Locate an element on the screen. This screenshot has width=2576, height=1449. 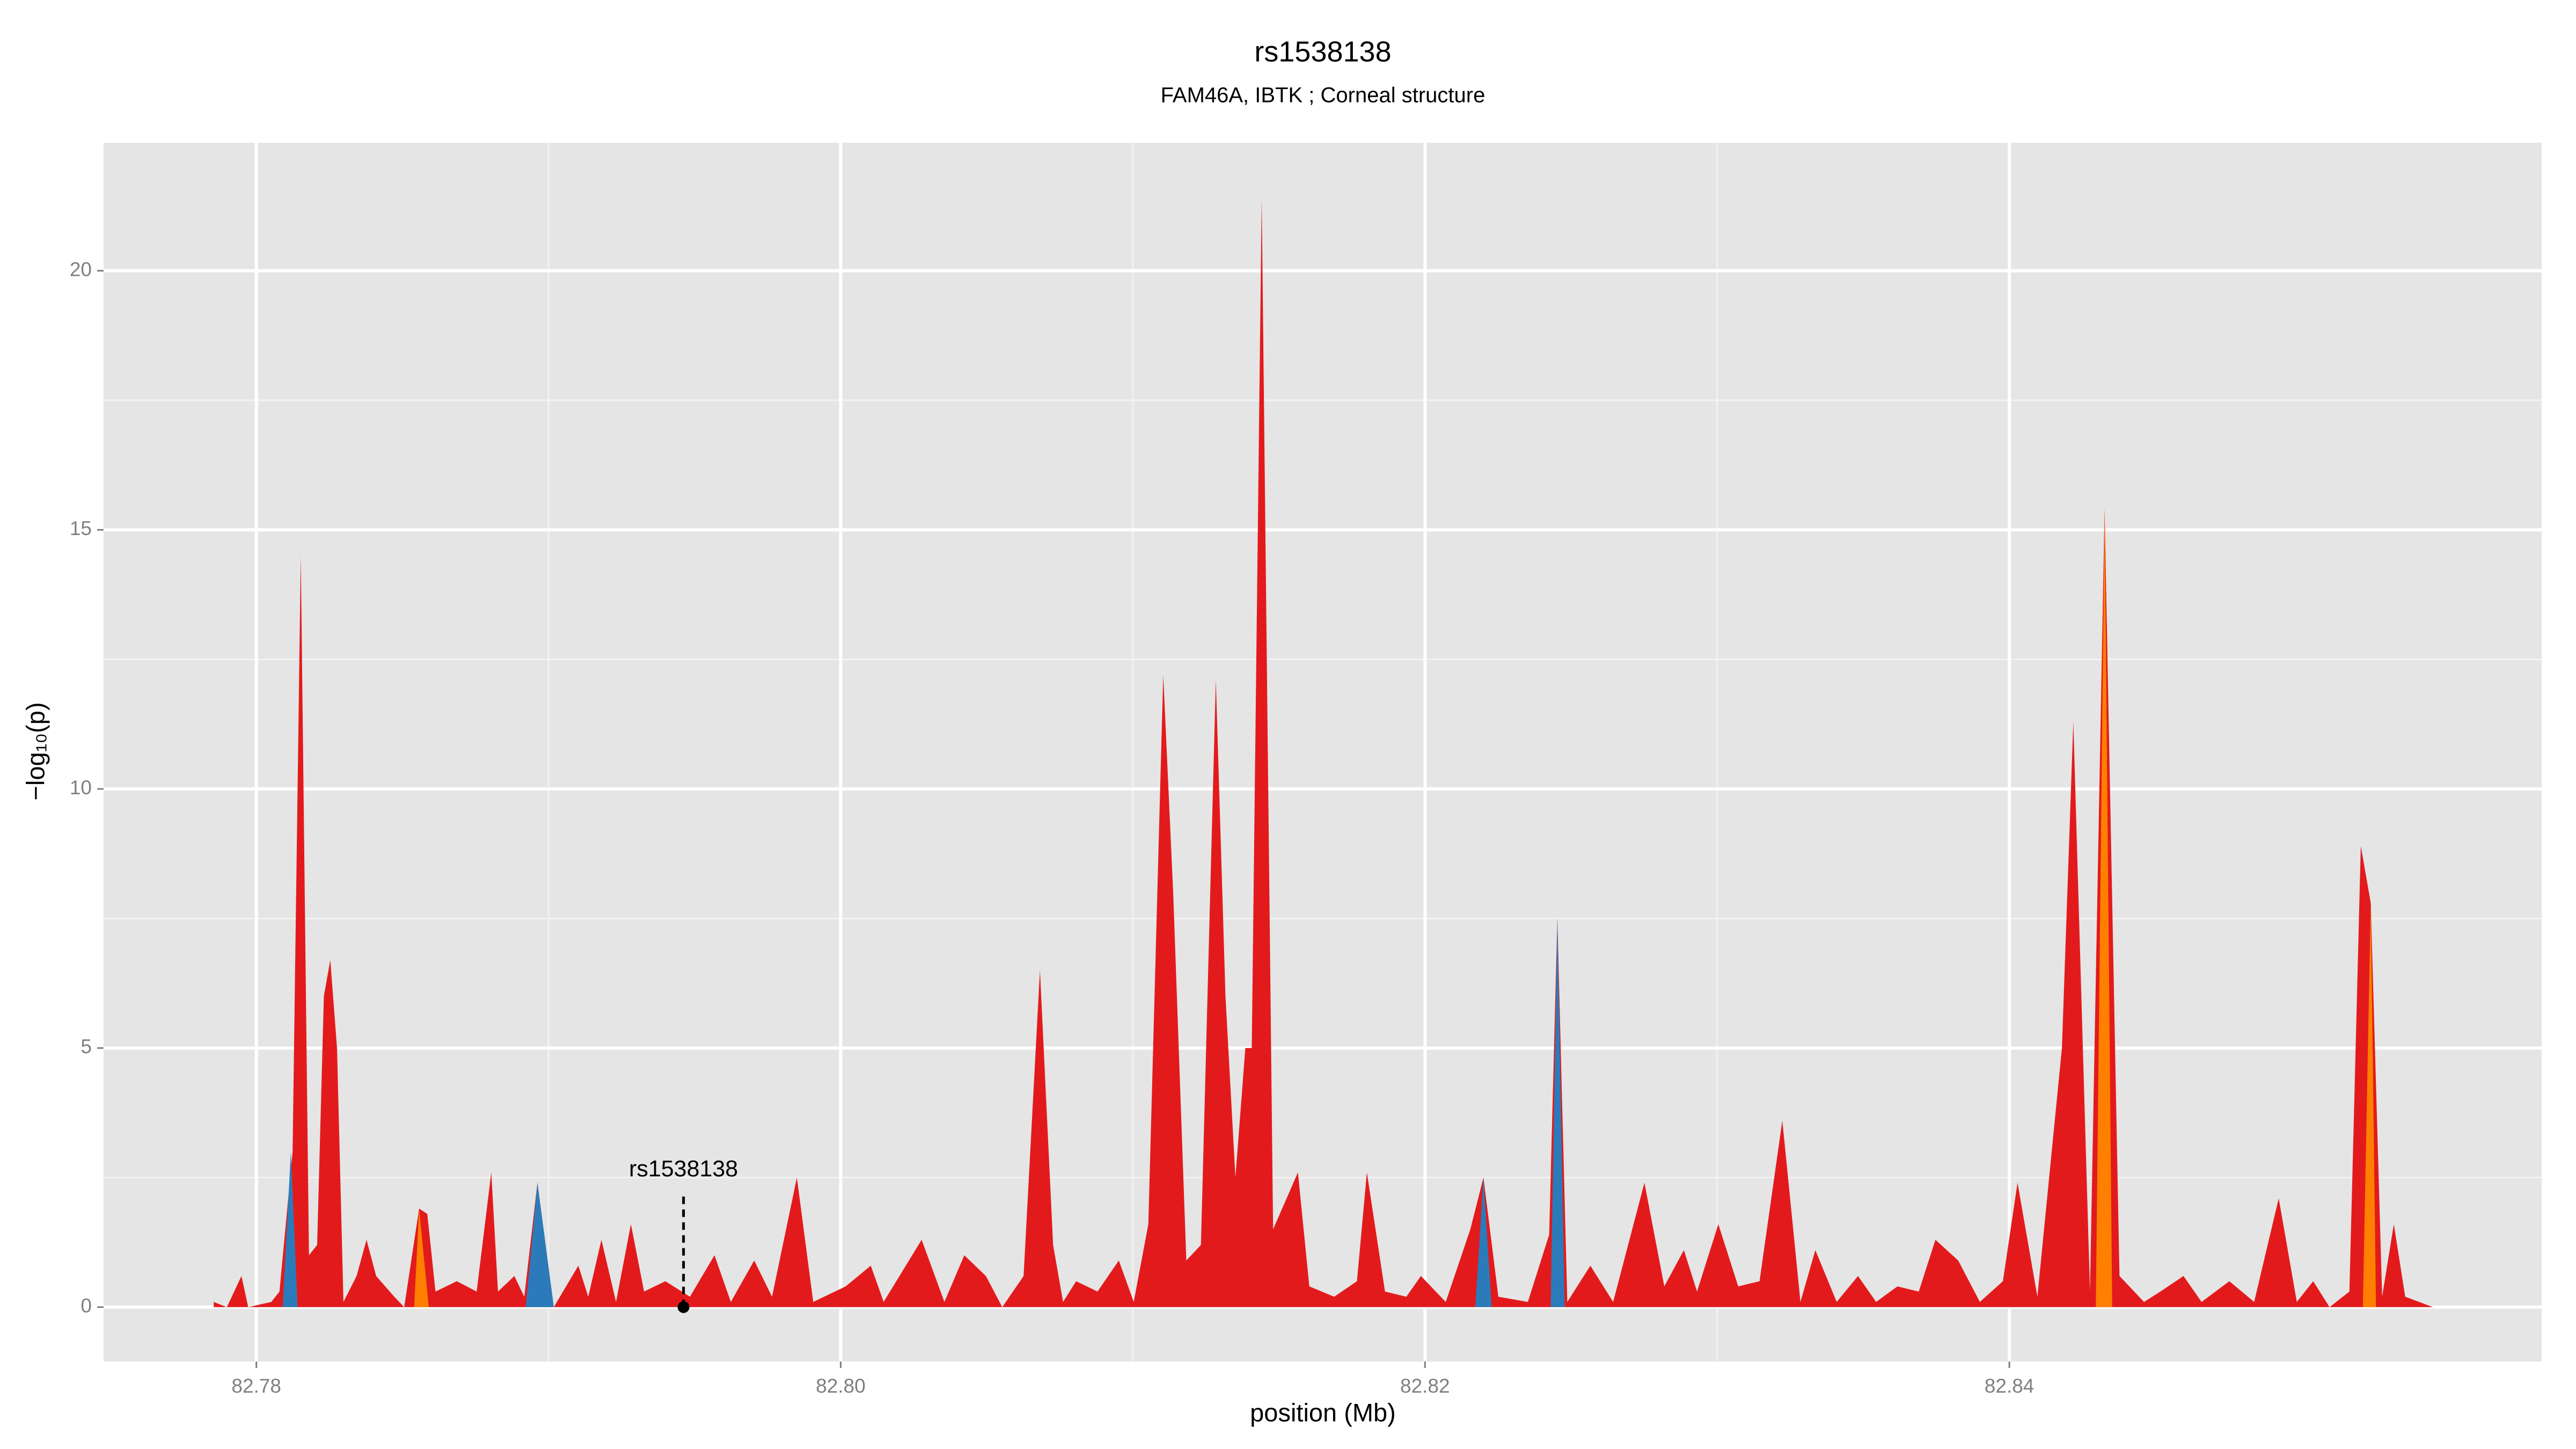
y-tick-label: 15 is located at coordinates (81, 528).